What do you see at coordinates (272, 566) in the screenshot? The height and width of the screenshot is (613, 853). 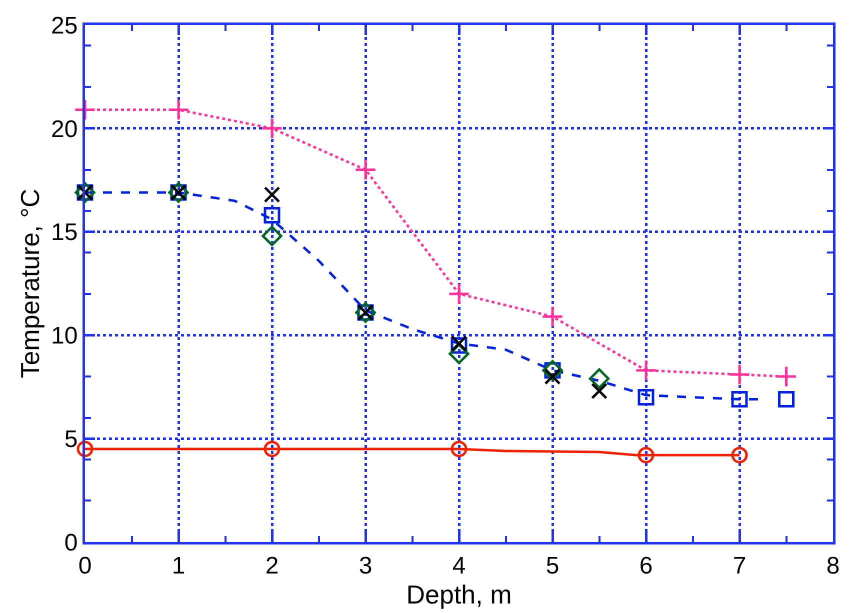 I see `x-tick-label: 2` at bounding box center [272, 566].